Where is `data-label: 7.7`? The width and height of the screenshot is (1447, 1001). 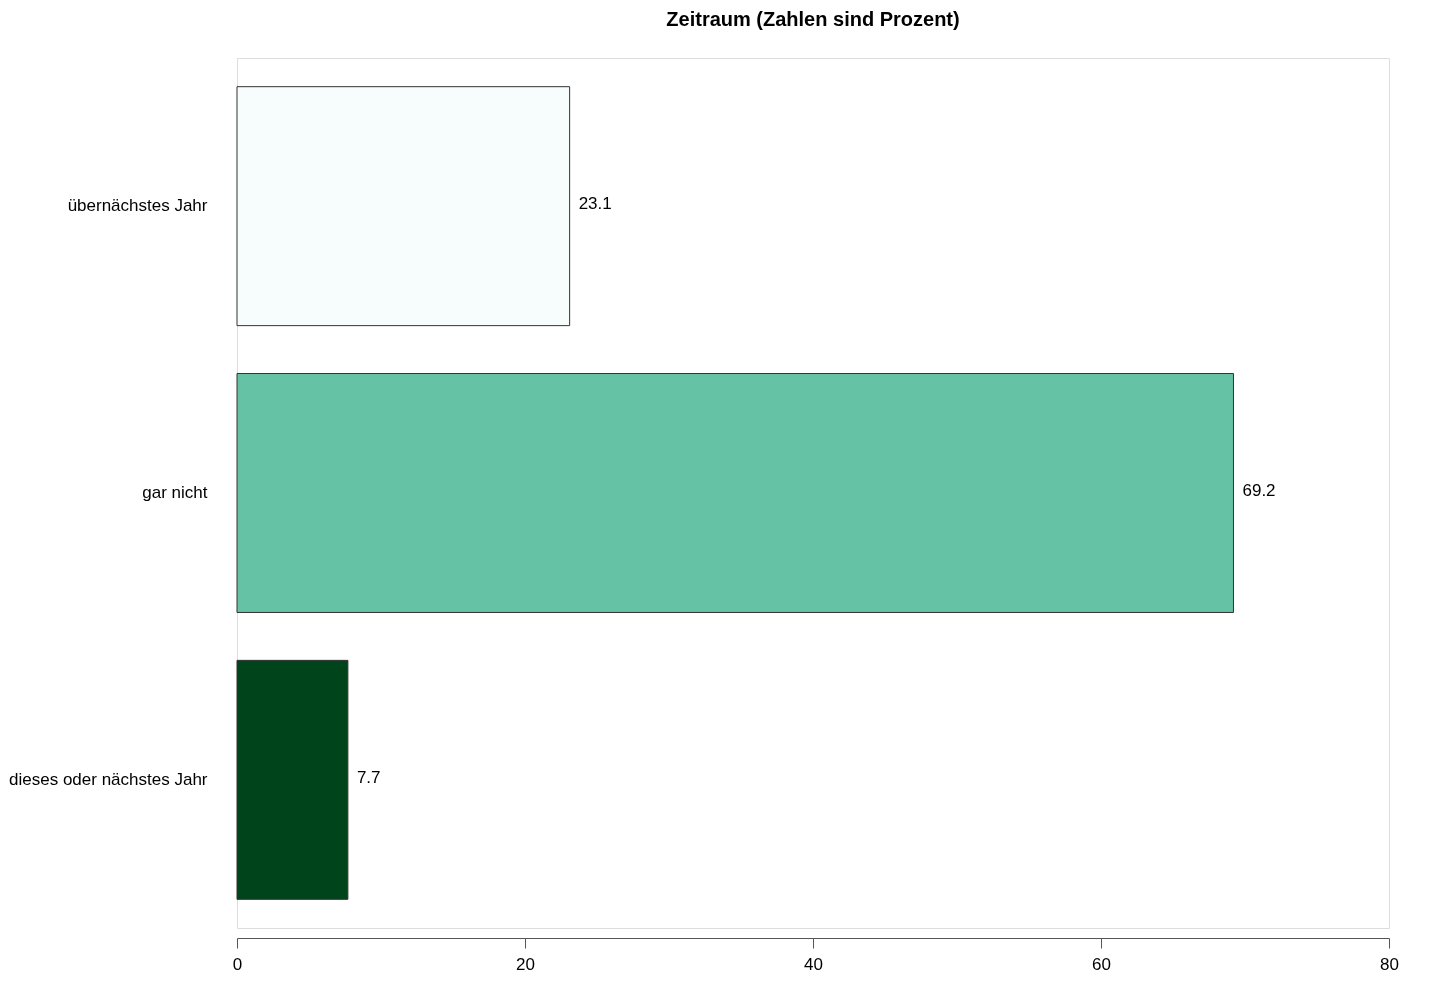
data-label: 7.7 is located at coordinates (368, 777).